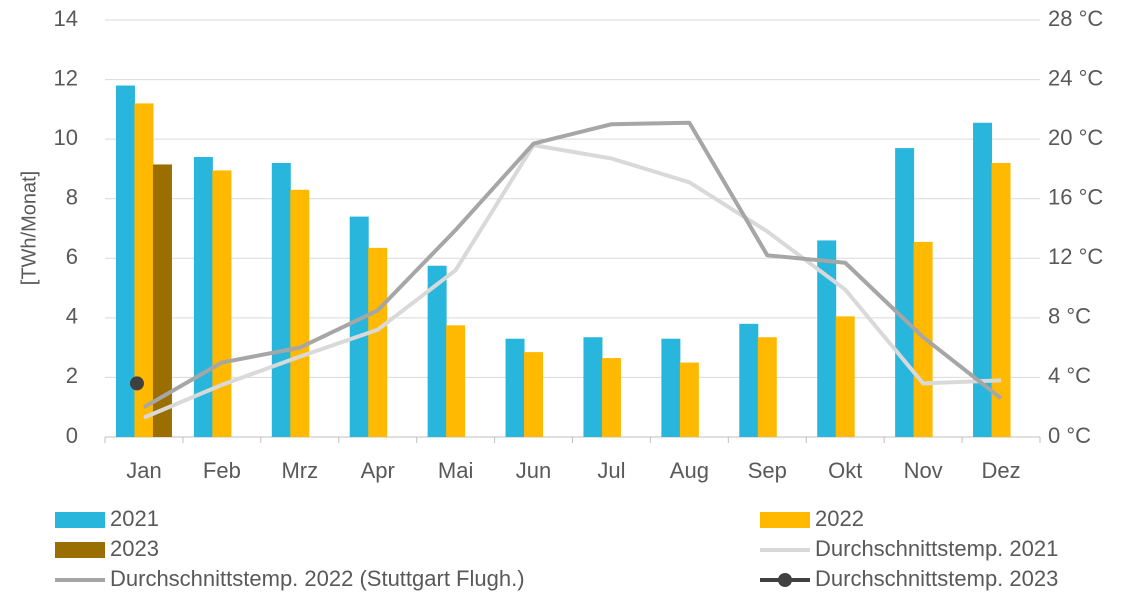  What do you see at coordinates (689, 470) in the screenshot?
I see `x-tick-label: Aug` at bounding box center [689, 470].